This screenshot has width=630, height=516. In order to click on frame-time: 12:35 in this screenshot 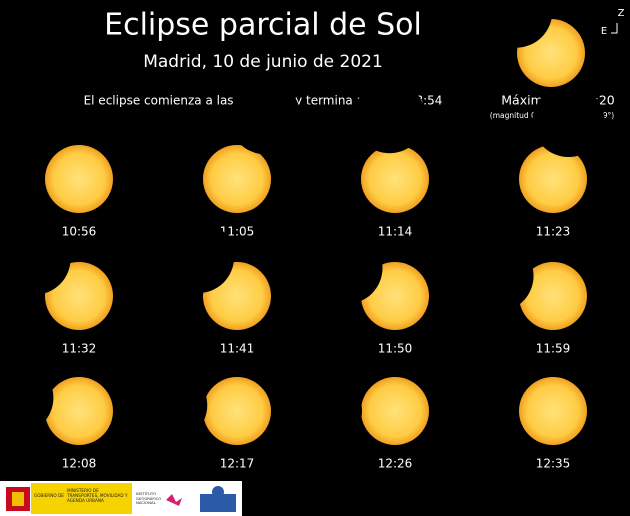, I will do `click(553, 464)`.